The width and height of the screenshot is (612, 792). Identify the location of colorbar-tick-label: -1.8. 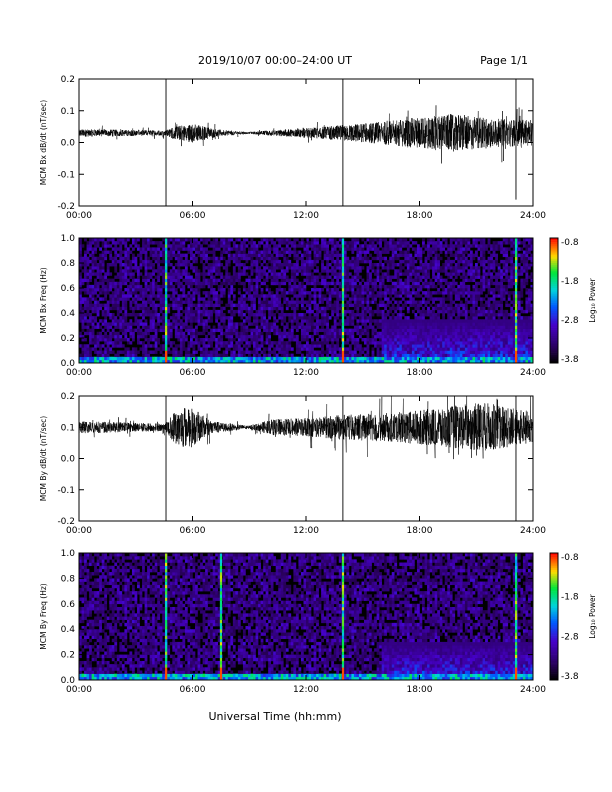
(570, 598).